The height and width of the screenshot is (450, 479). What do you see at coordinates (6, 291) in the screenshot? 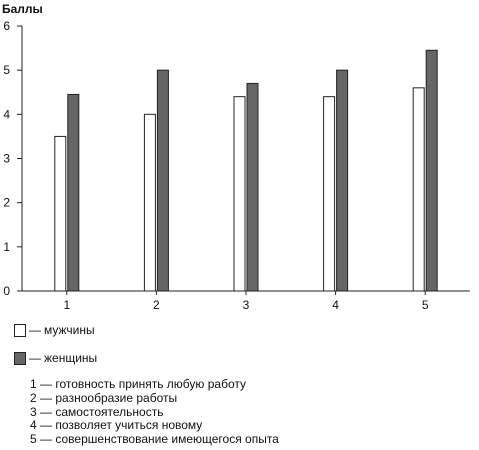
I see `y-tick-label: 0` at bounding box center [6, 291].